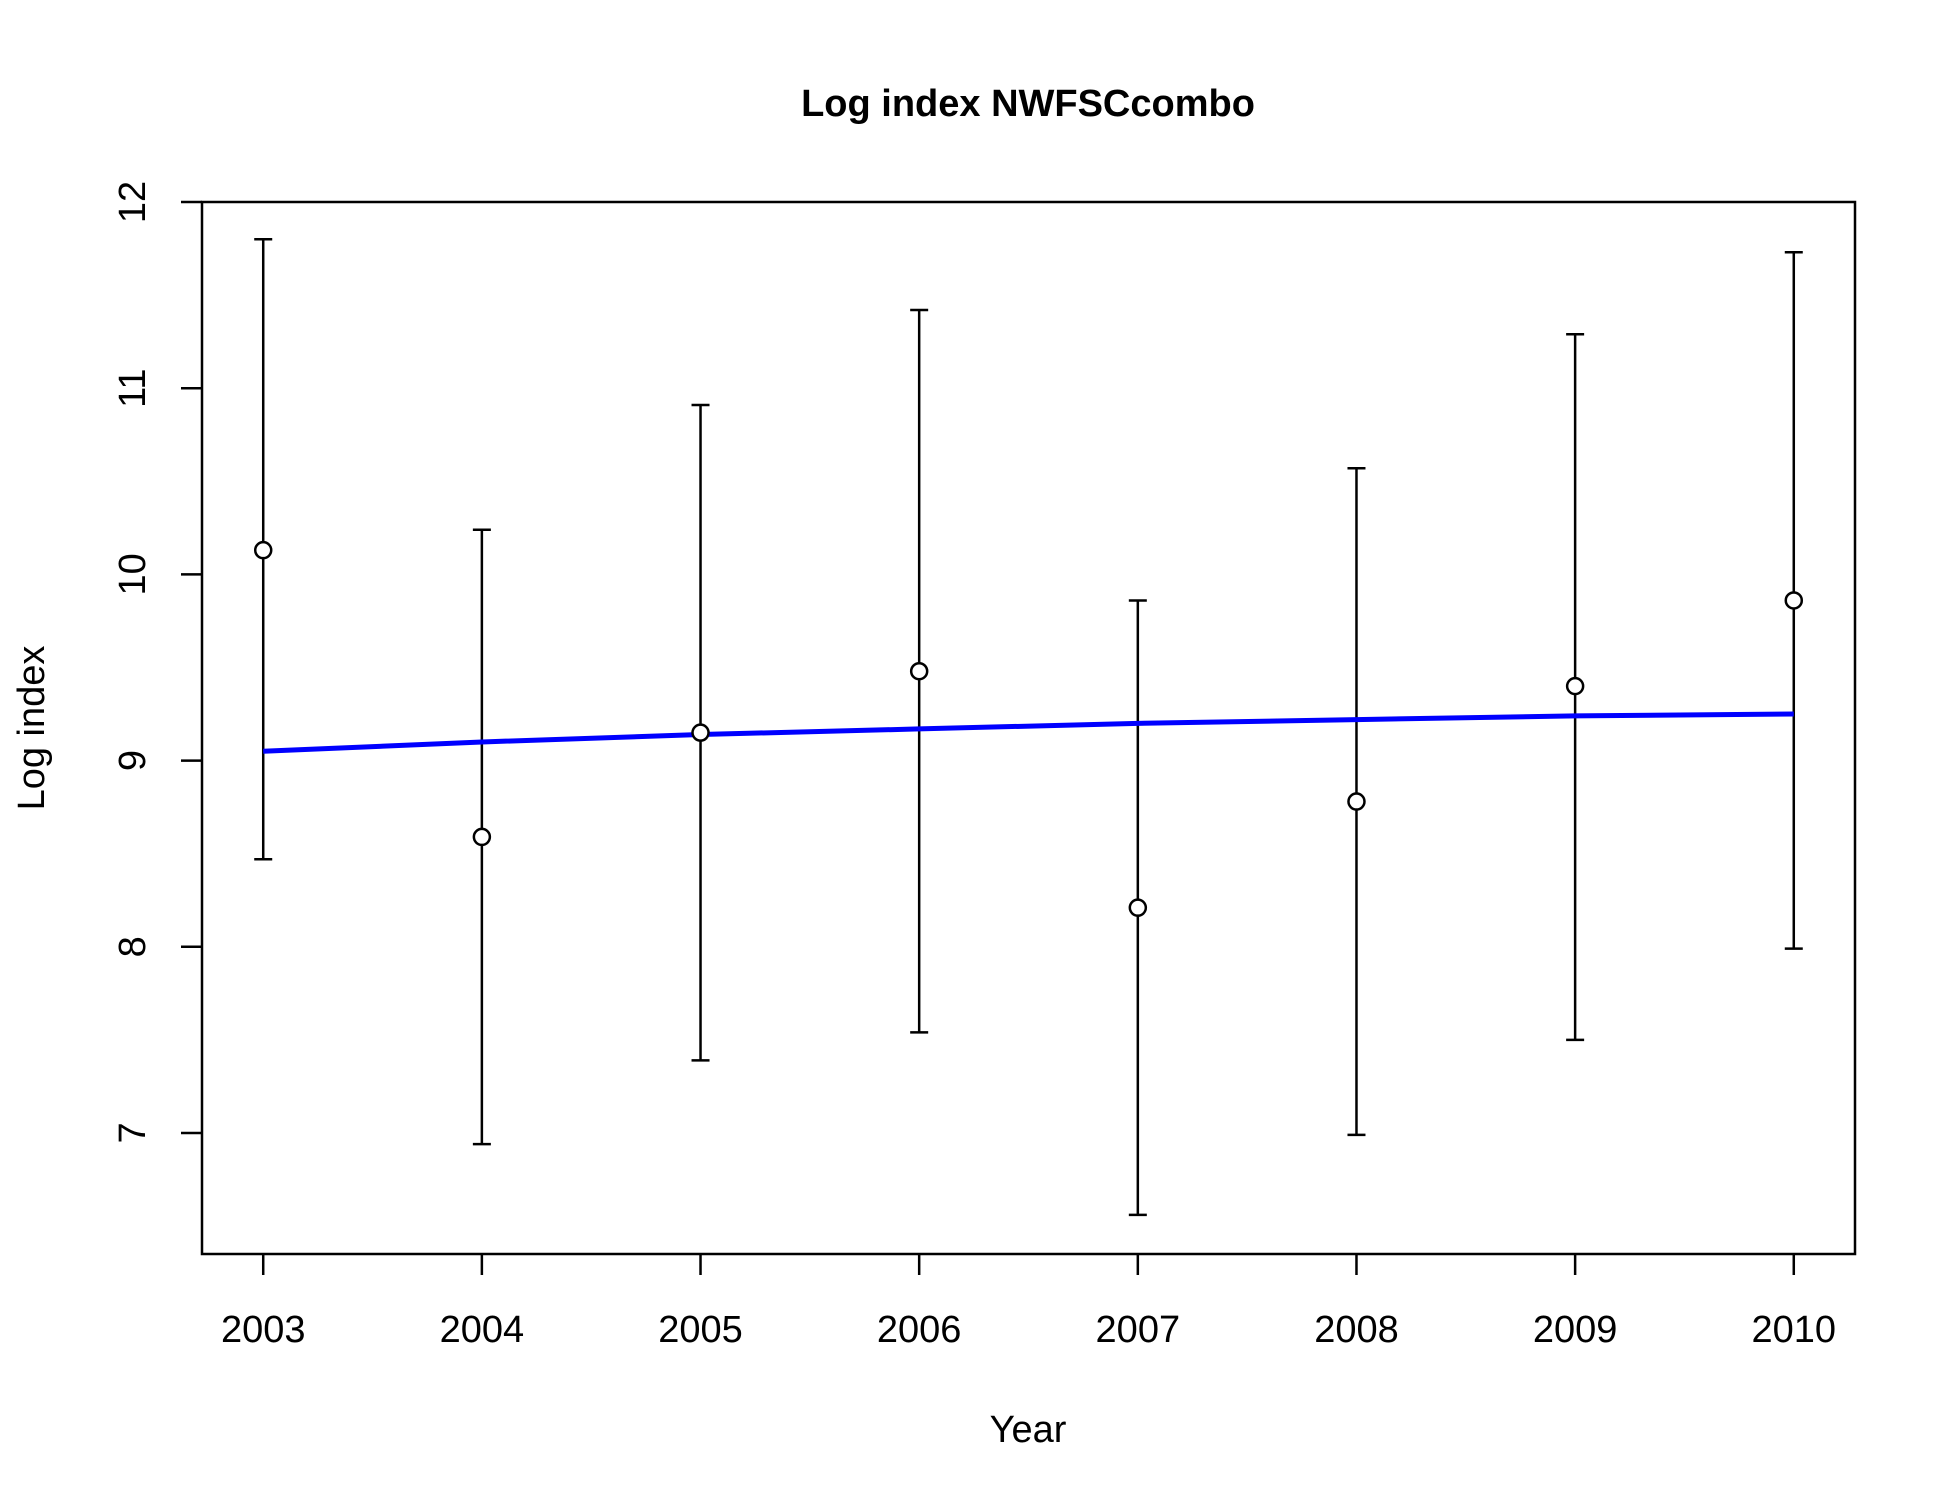 The image size is (1950, 1500). Describe the element at coordinates (1138, 1330) in the screenshot. I see `x-tick-label: 2007` at that location.